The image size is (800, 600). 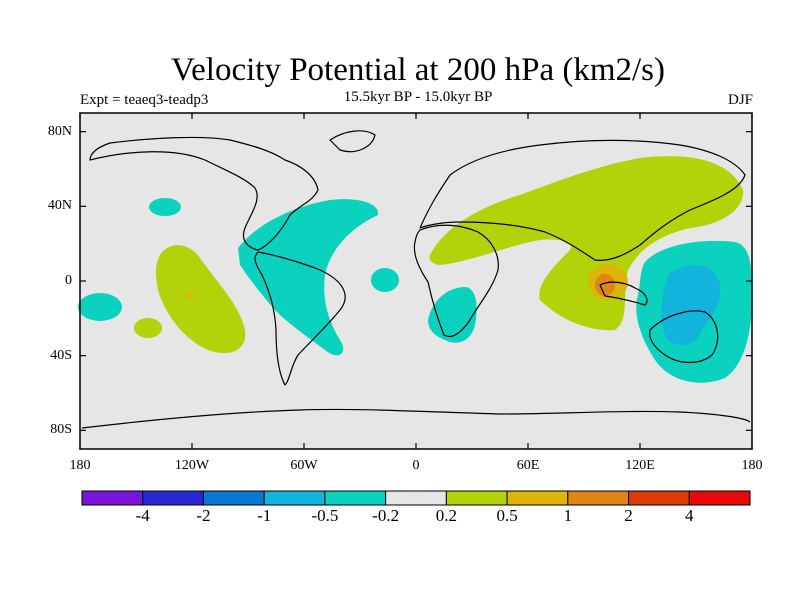 What do you see at coordinates (528, 465) in the screenshot?
I see `x-tick-label: 60E` at bounding box center [528, 465].